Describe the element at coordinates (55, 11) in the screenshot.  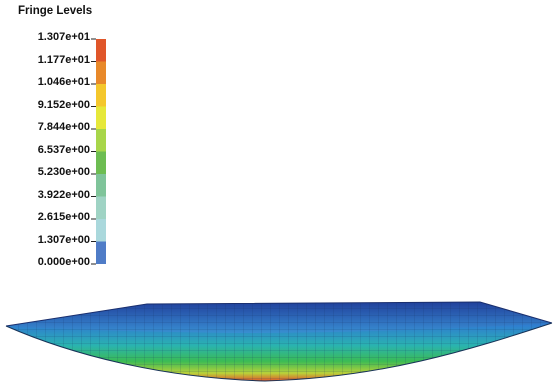
I see `legend-title: Fringe Levels` at that location.